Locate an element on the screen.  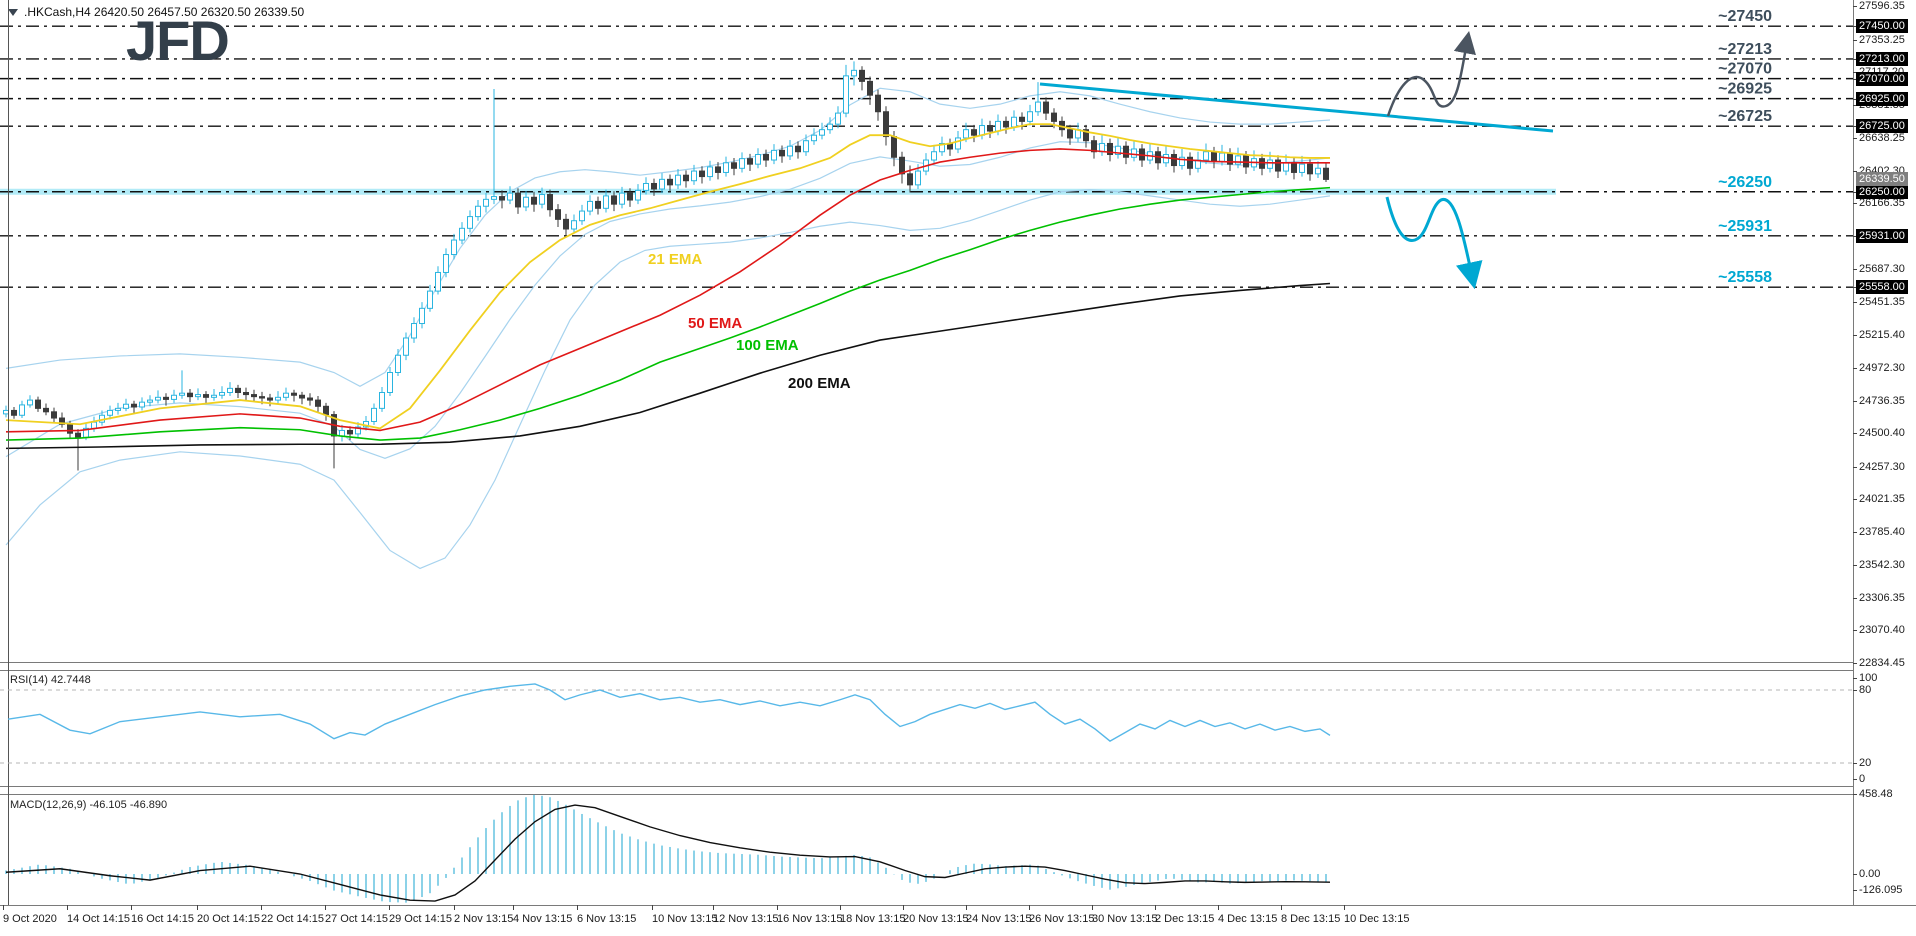
price-axis-label: 23785.40 is located at coordinates (1882, 531).